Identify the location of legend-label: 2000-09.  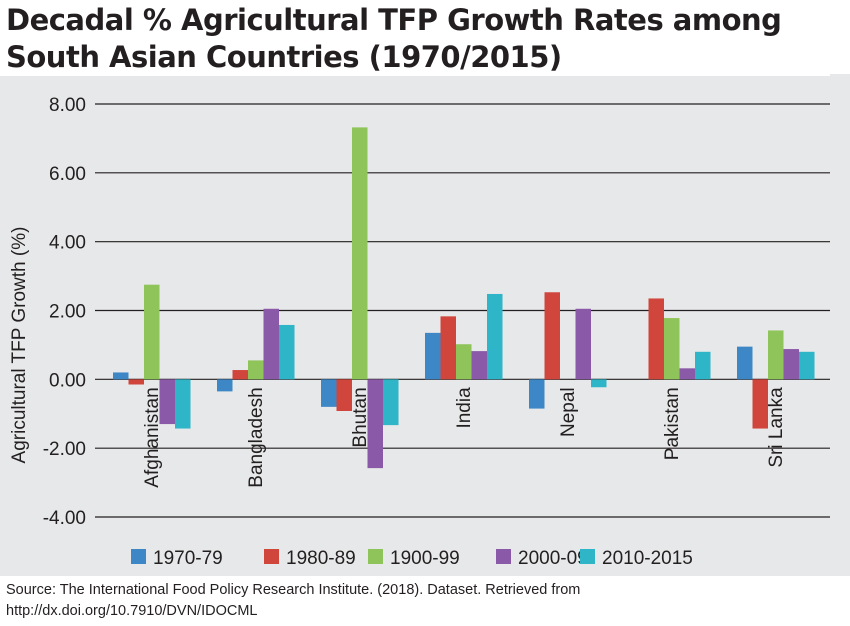
(553, 558).